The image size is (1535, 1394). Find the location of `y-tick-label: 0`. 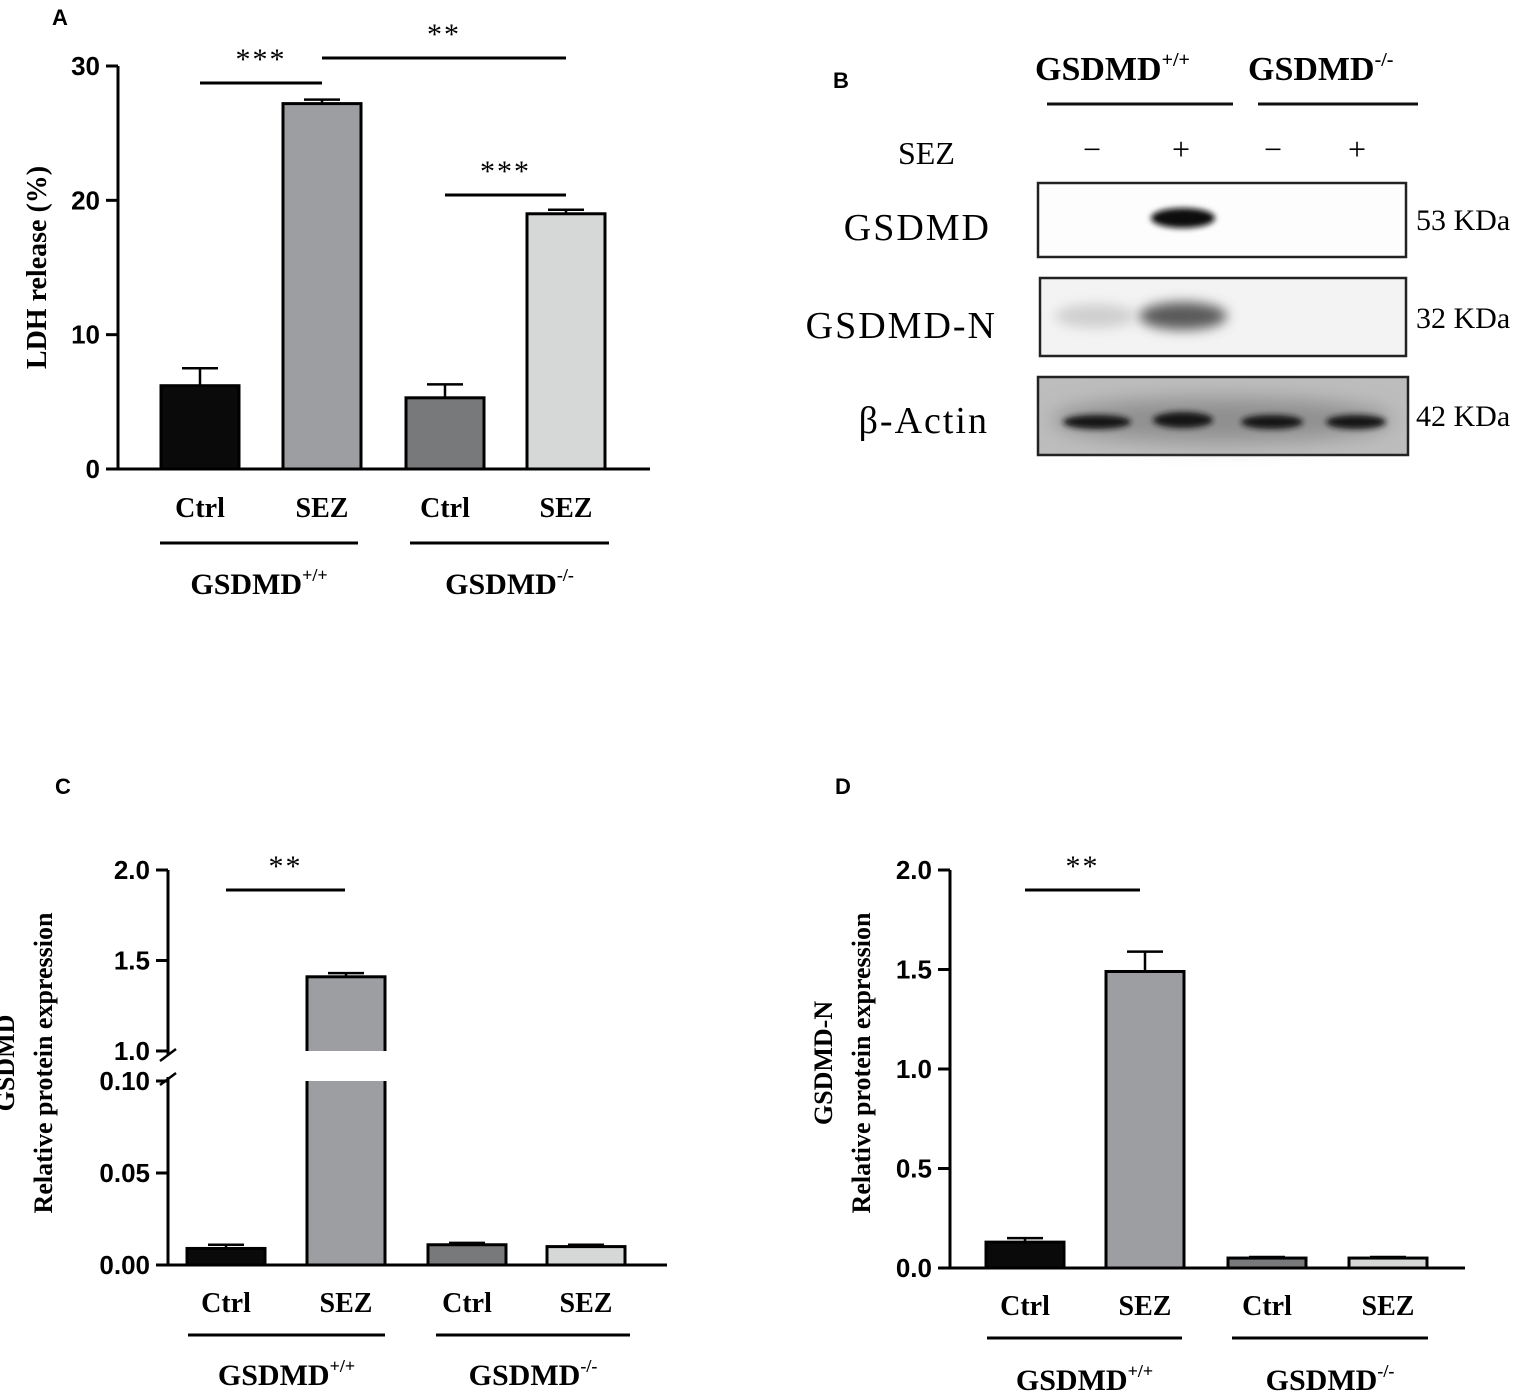

y-tick-label: 0 is located at coordinates (93, 469).